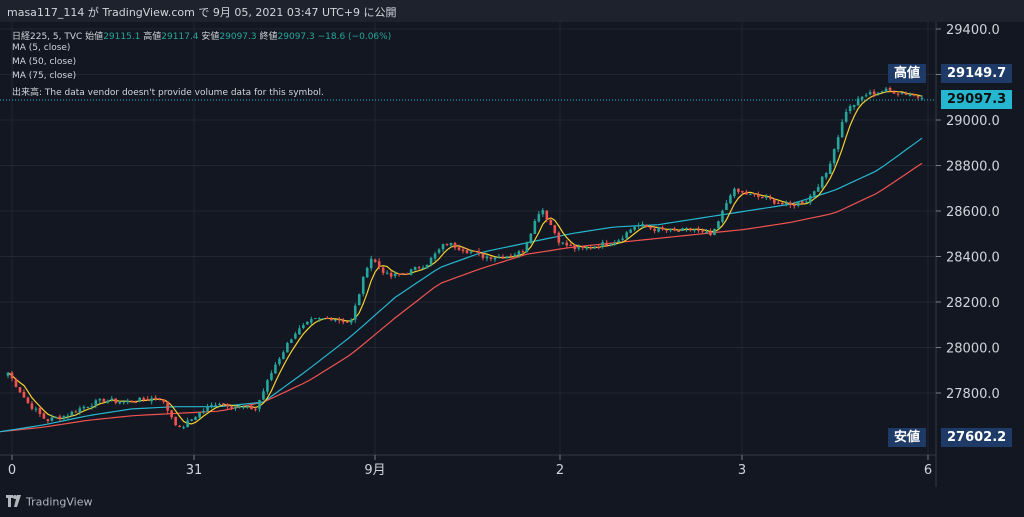  What do you see at coordinates (41, 48) in the screenshot?
I see `legend-ma5: MA (5, close)` at bounding box center [41, 48].